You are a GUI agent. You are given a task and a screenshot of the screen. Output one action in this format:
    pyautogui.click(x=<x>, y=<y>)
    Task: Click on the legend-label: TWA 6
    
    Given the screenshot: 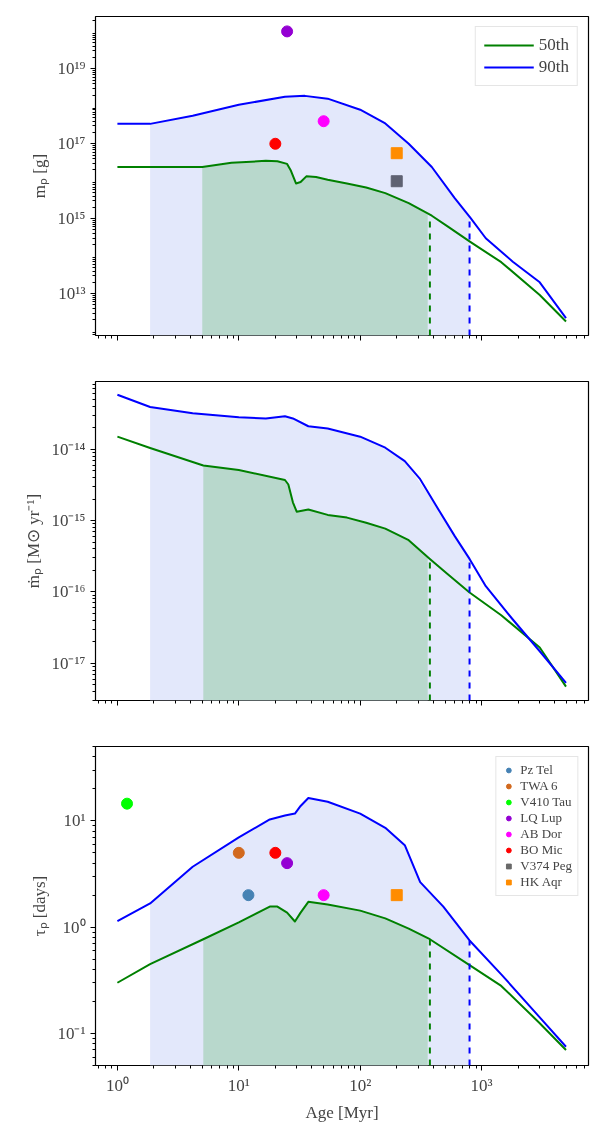 What is the action you would take?
    pyautogui.click(x=539, y=786)
    